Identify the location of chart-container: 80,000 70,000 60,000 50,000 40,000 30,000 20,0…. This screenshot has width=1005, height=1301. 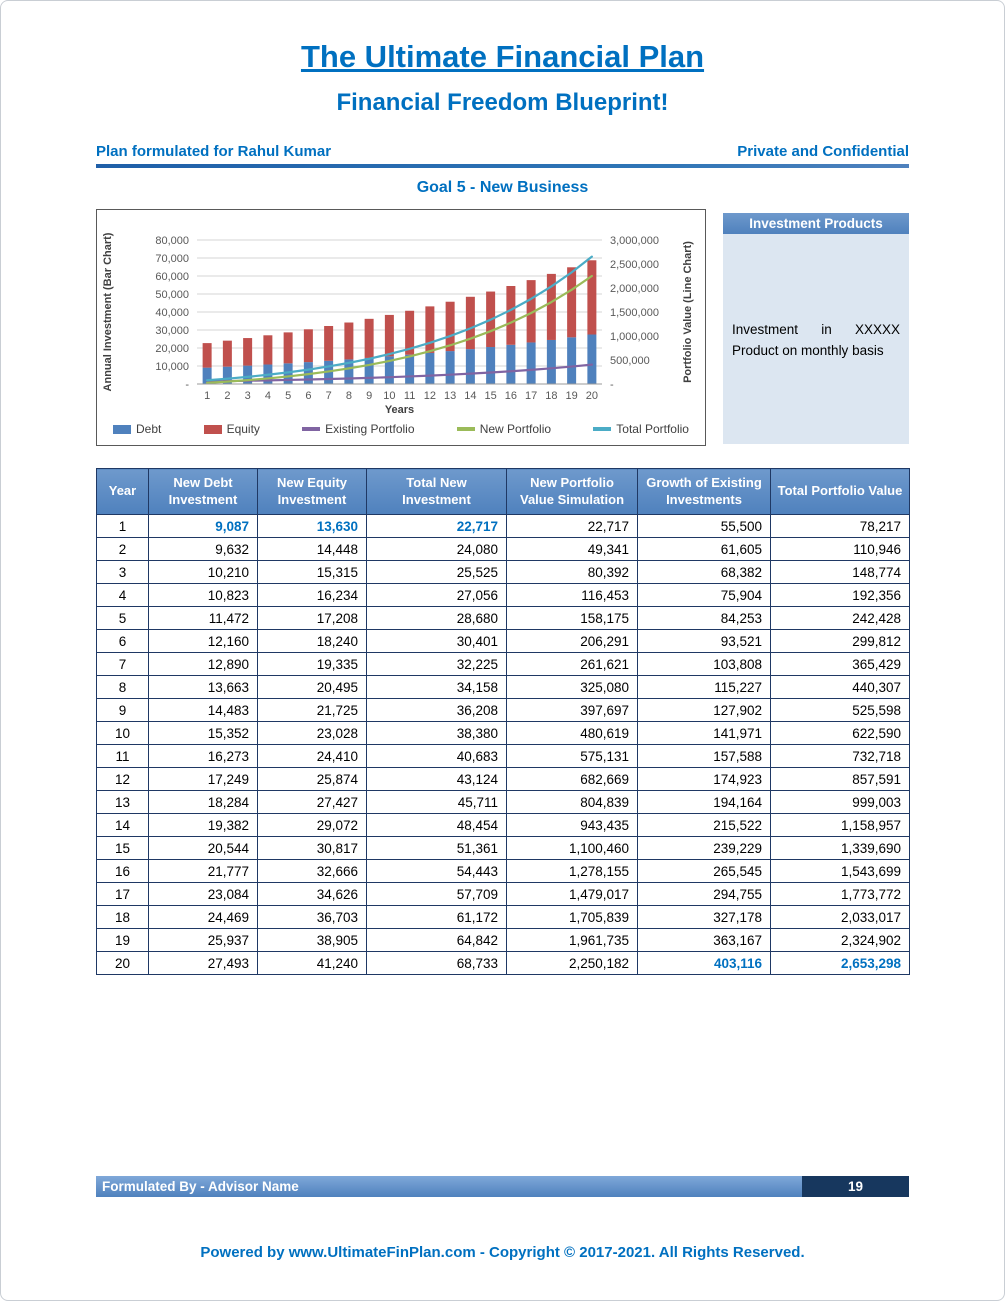
(401, 327).